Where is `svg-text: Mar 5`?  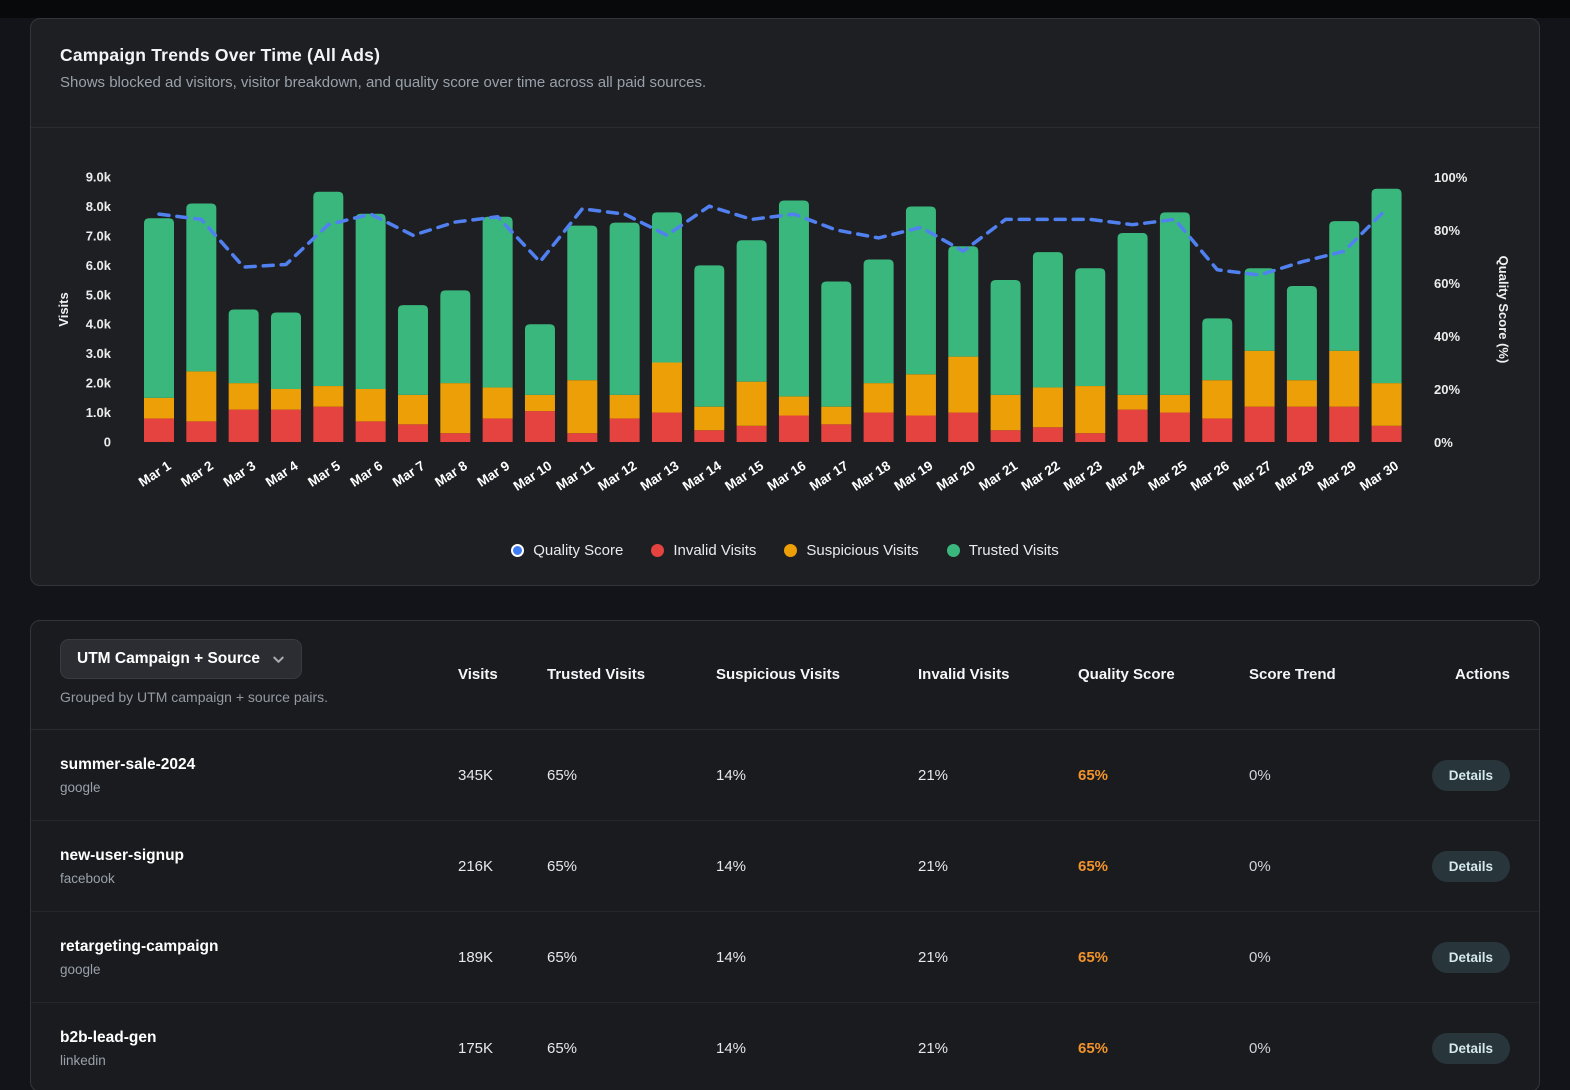
svg-text: Mar 5 is located at coordinates (324, 474).